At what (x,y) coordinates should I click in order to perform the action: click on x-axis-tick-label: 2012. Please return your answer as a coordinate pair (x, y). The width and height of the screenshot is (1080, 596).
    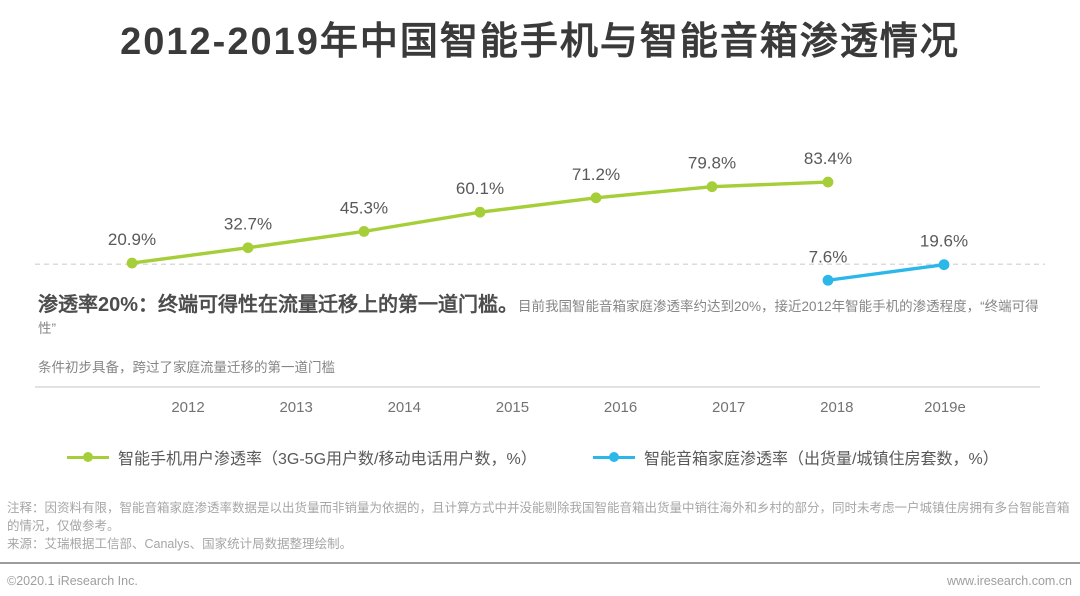
    Looking at the image, I should click on (187, 407).